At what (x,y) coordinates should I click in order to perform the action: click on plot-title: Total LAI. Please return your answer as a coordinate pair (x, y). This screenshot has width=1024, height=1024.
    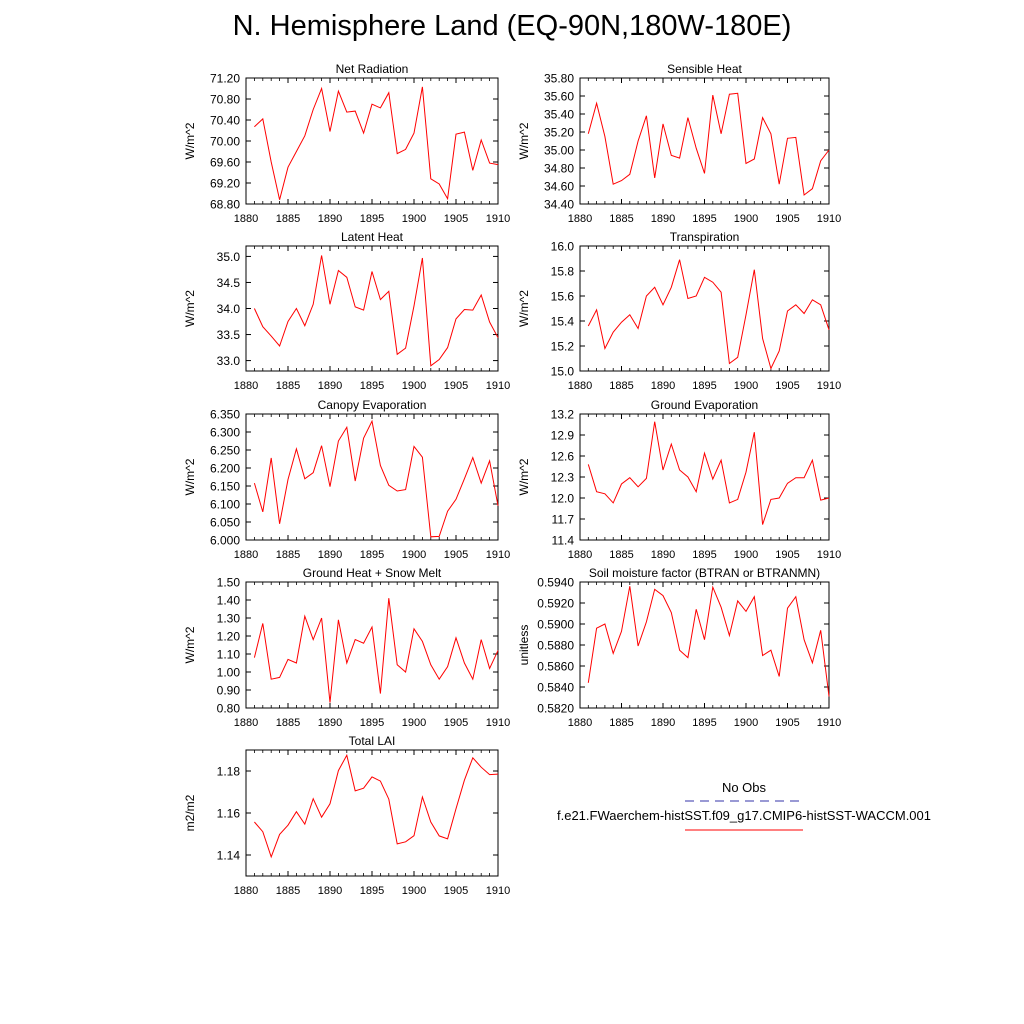
    Looking at the image, I should click on (372, 741).